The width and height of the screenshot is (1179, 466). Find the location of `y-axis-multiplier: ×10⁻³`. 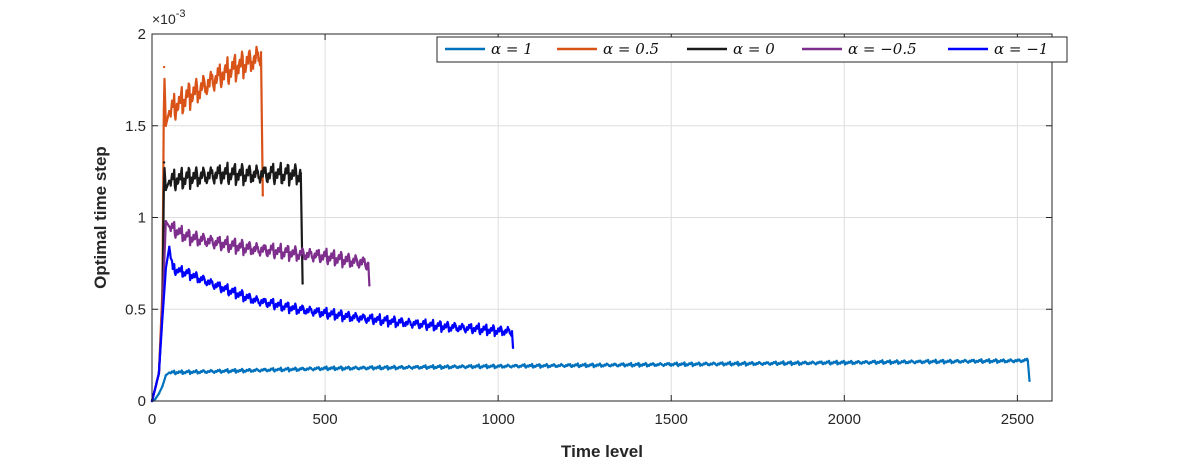

y-axis-multiplier: ×10⁻³ is located at coordinates (169, 17).